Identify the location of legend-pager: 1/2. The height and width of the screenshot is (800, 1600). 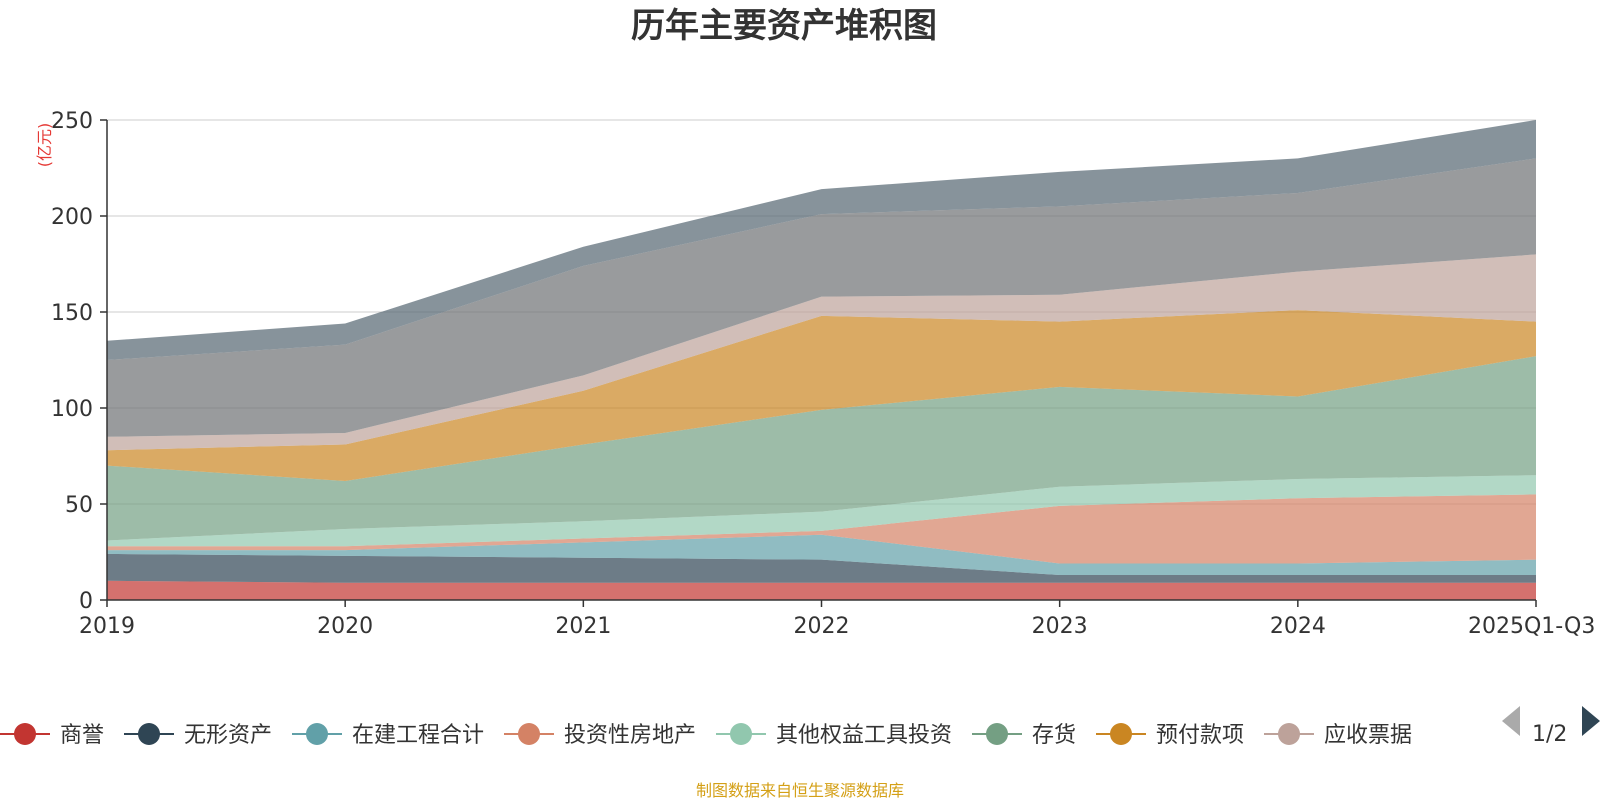
(1551, 726).